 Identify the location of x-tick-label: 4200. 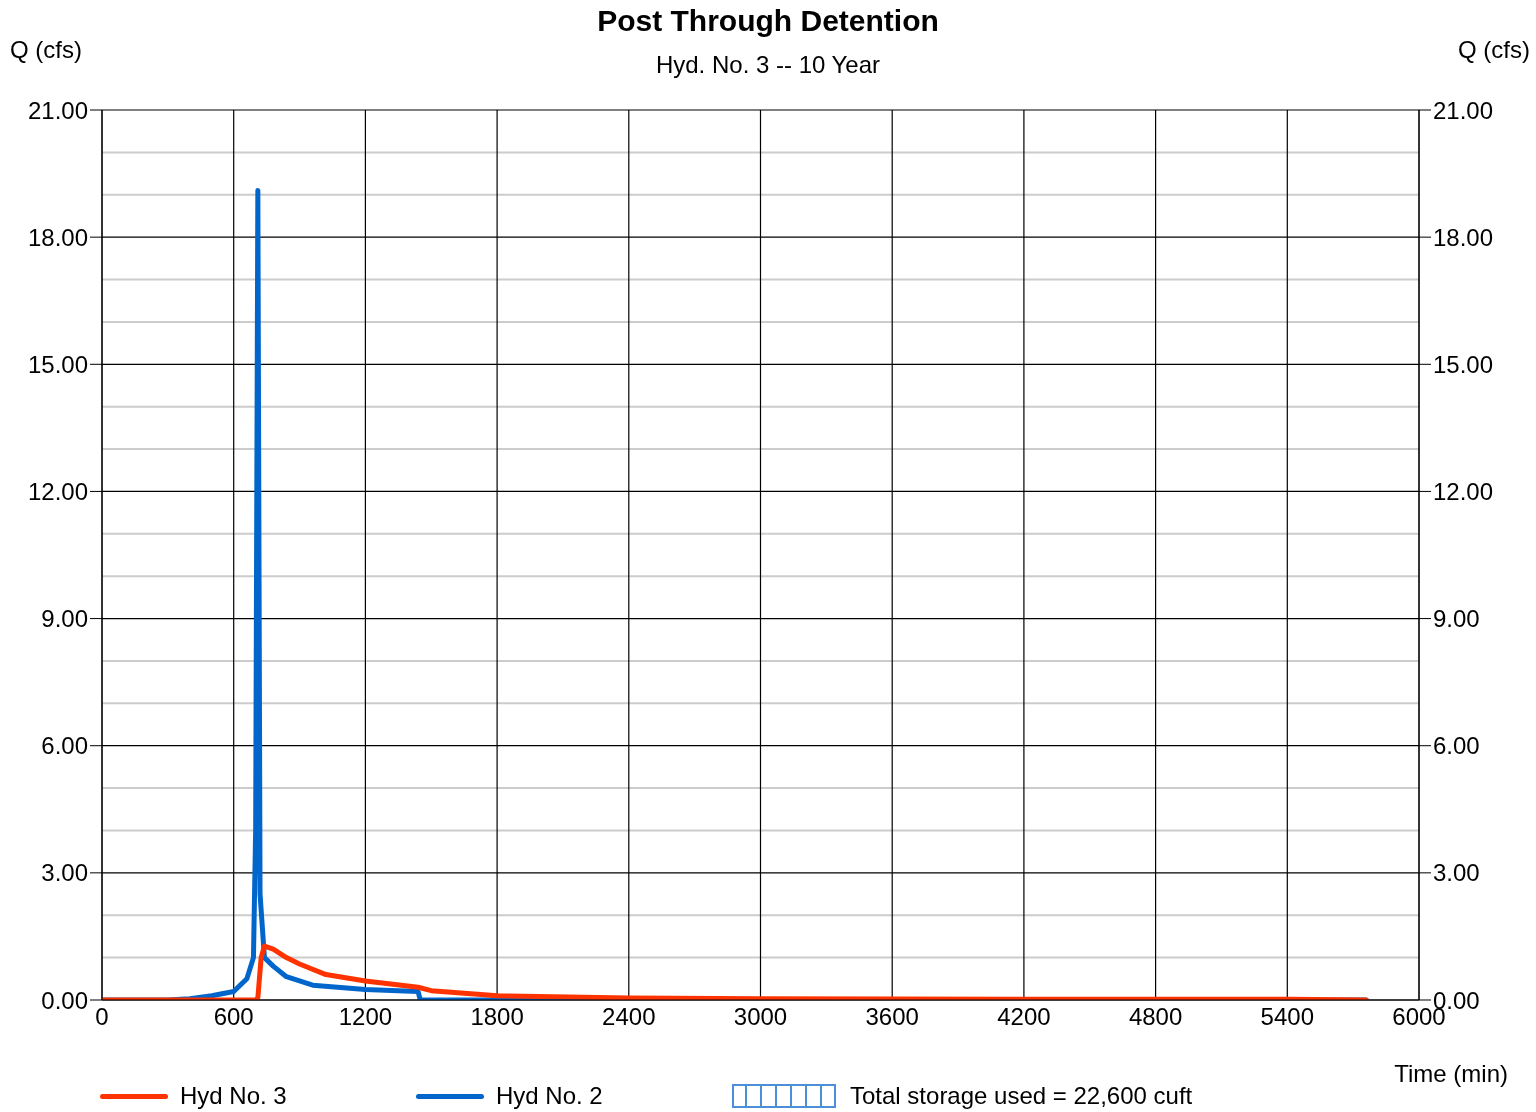
(1024, 1017).